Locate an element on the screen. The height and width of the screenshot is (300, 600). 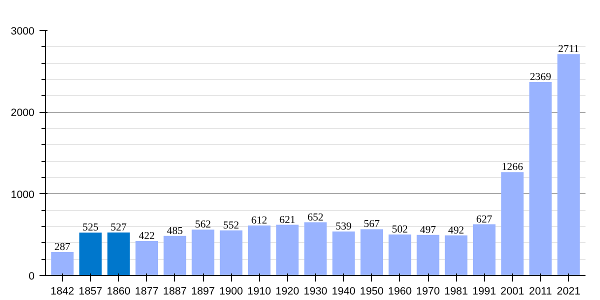
data-label: 552 is located at coordinates (231, 226).